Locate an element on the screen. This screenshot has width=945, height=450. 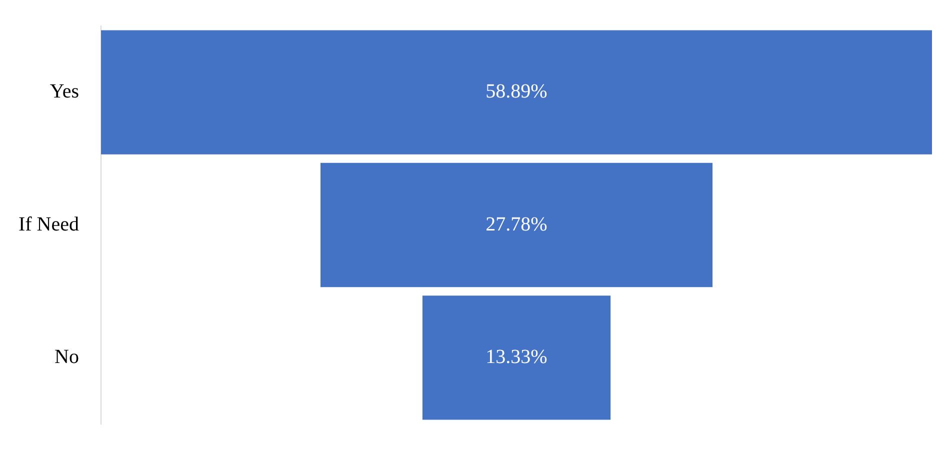
data-label: 13.33% is located at coordinates (517, 357).